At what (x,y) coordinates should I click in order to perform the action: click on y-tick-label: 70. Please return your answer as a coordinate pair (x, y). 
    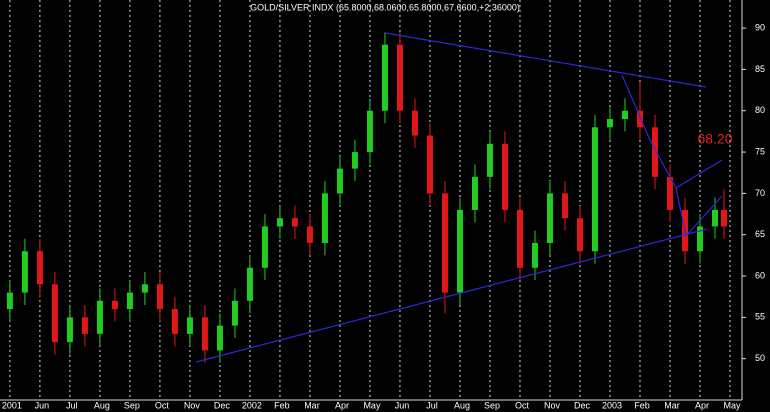
    Looking at the image, I should click on (760, 193).